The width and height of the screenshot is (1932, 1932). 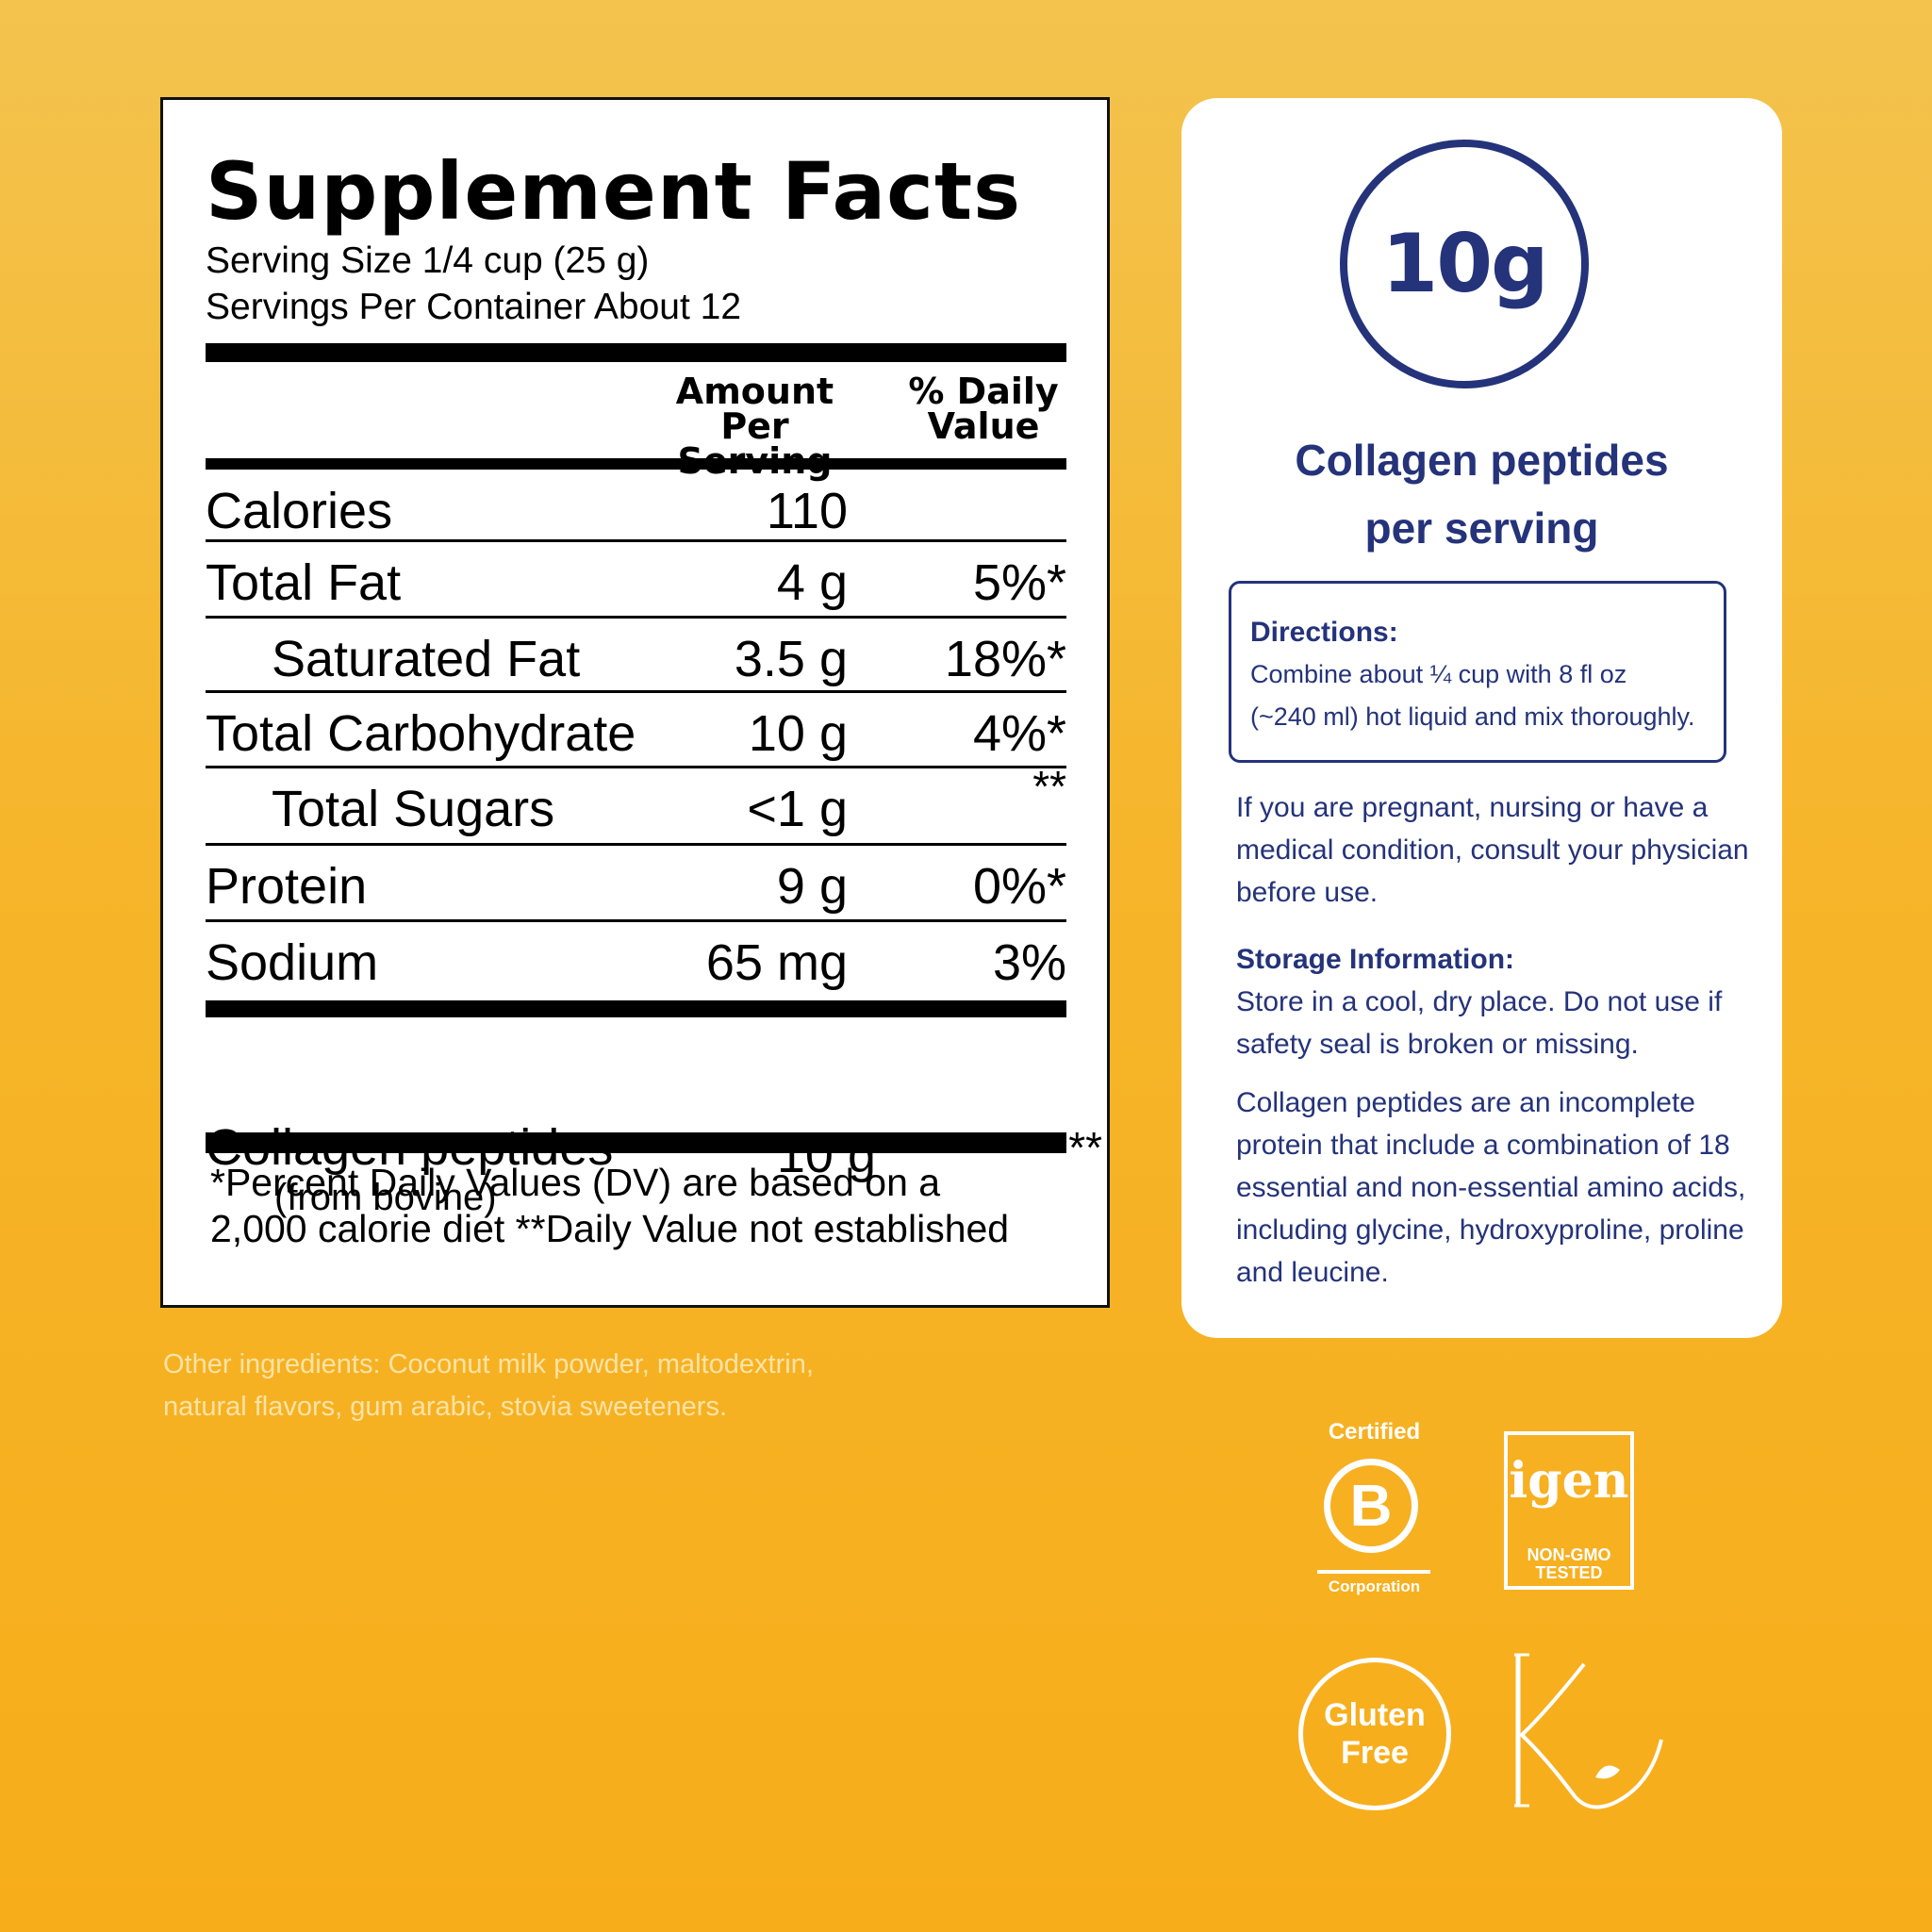 I want to click on nutrient-name: Sodium, so click(x=292, y=962).